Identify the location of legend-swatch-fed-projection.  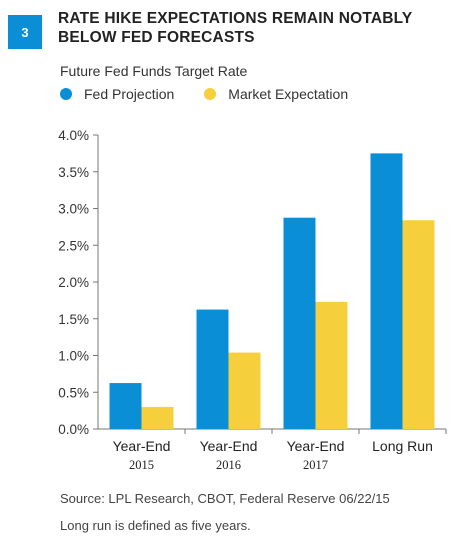
(66, 94).